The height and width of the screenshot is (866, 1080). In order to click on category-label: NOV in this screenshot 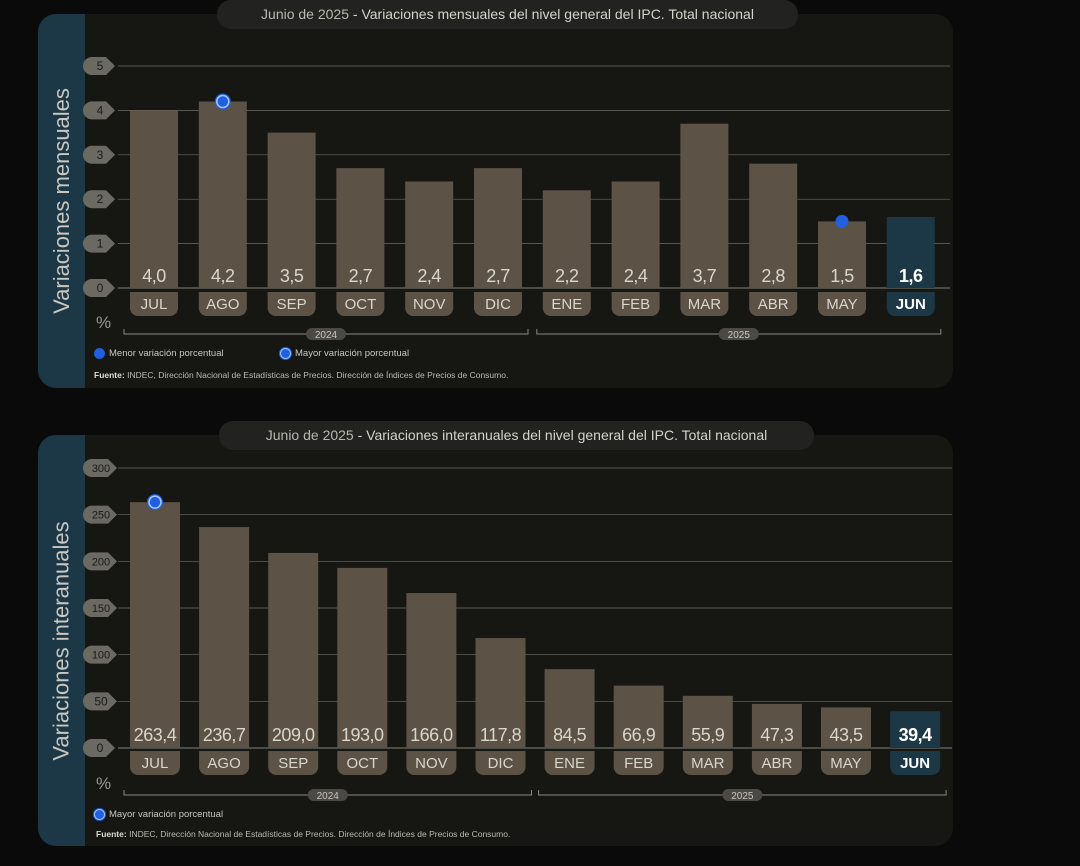, I will do `click(429, 304)`.